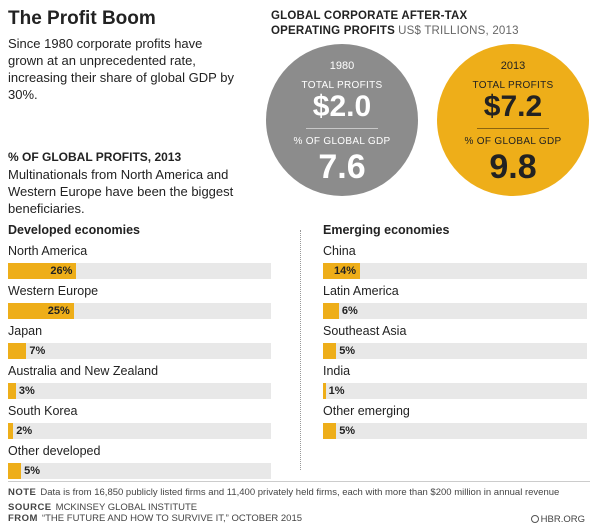 The width and height of the screenshot is (598, 531). What do you see at coordinates (455, 382) in the screenshot?
I see `bar-row-india: India 1%` at bounding box center [455, 382].